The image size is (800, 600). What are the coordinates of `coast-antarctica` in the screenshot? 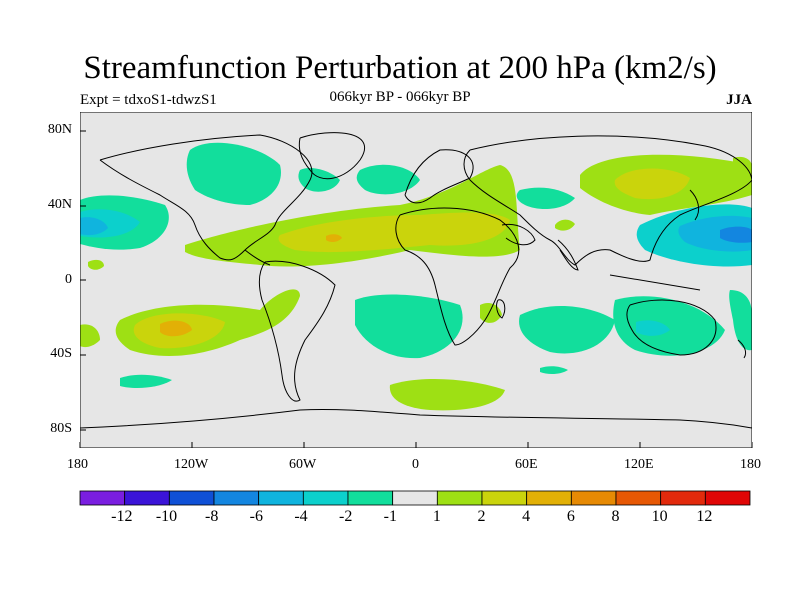 It's located at (416, 418).